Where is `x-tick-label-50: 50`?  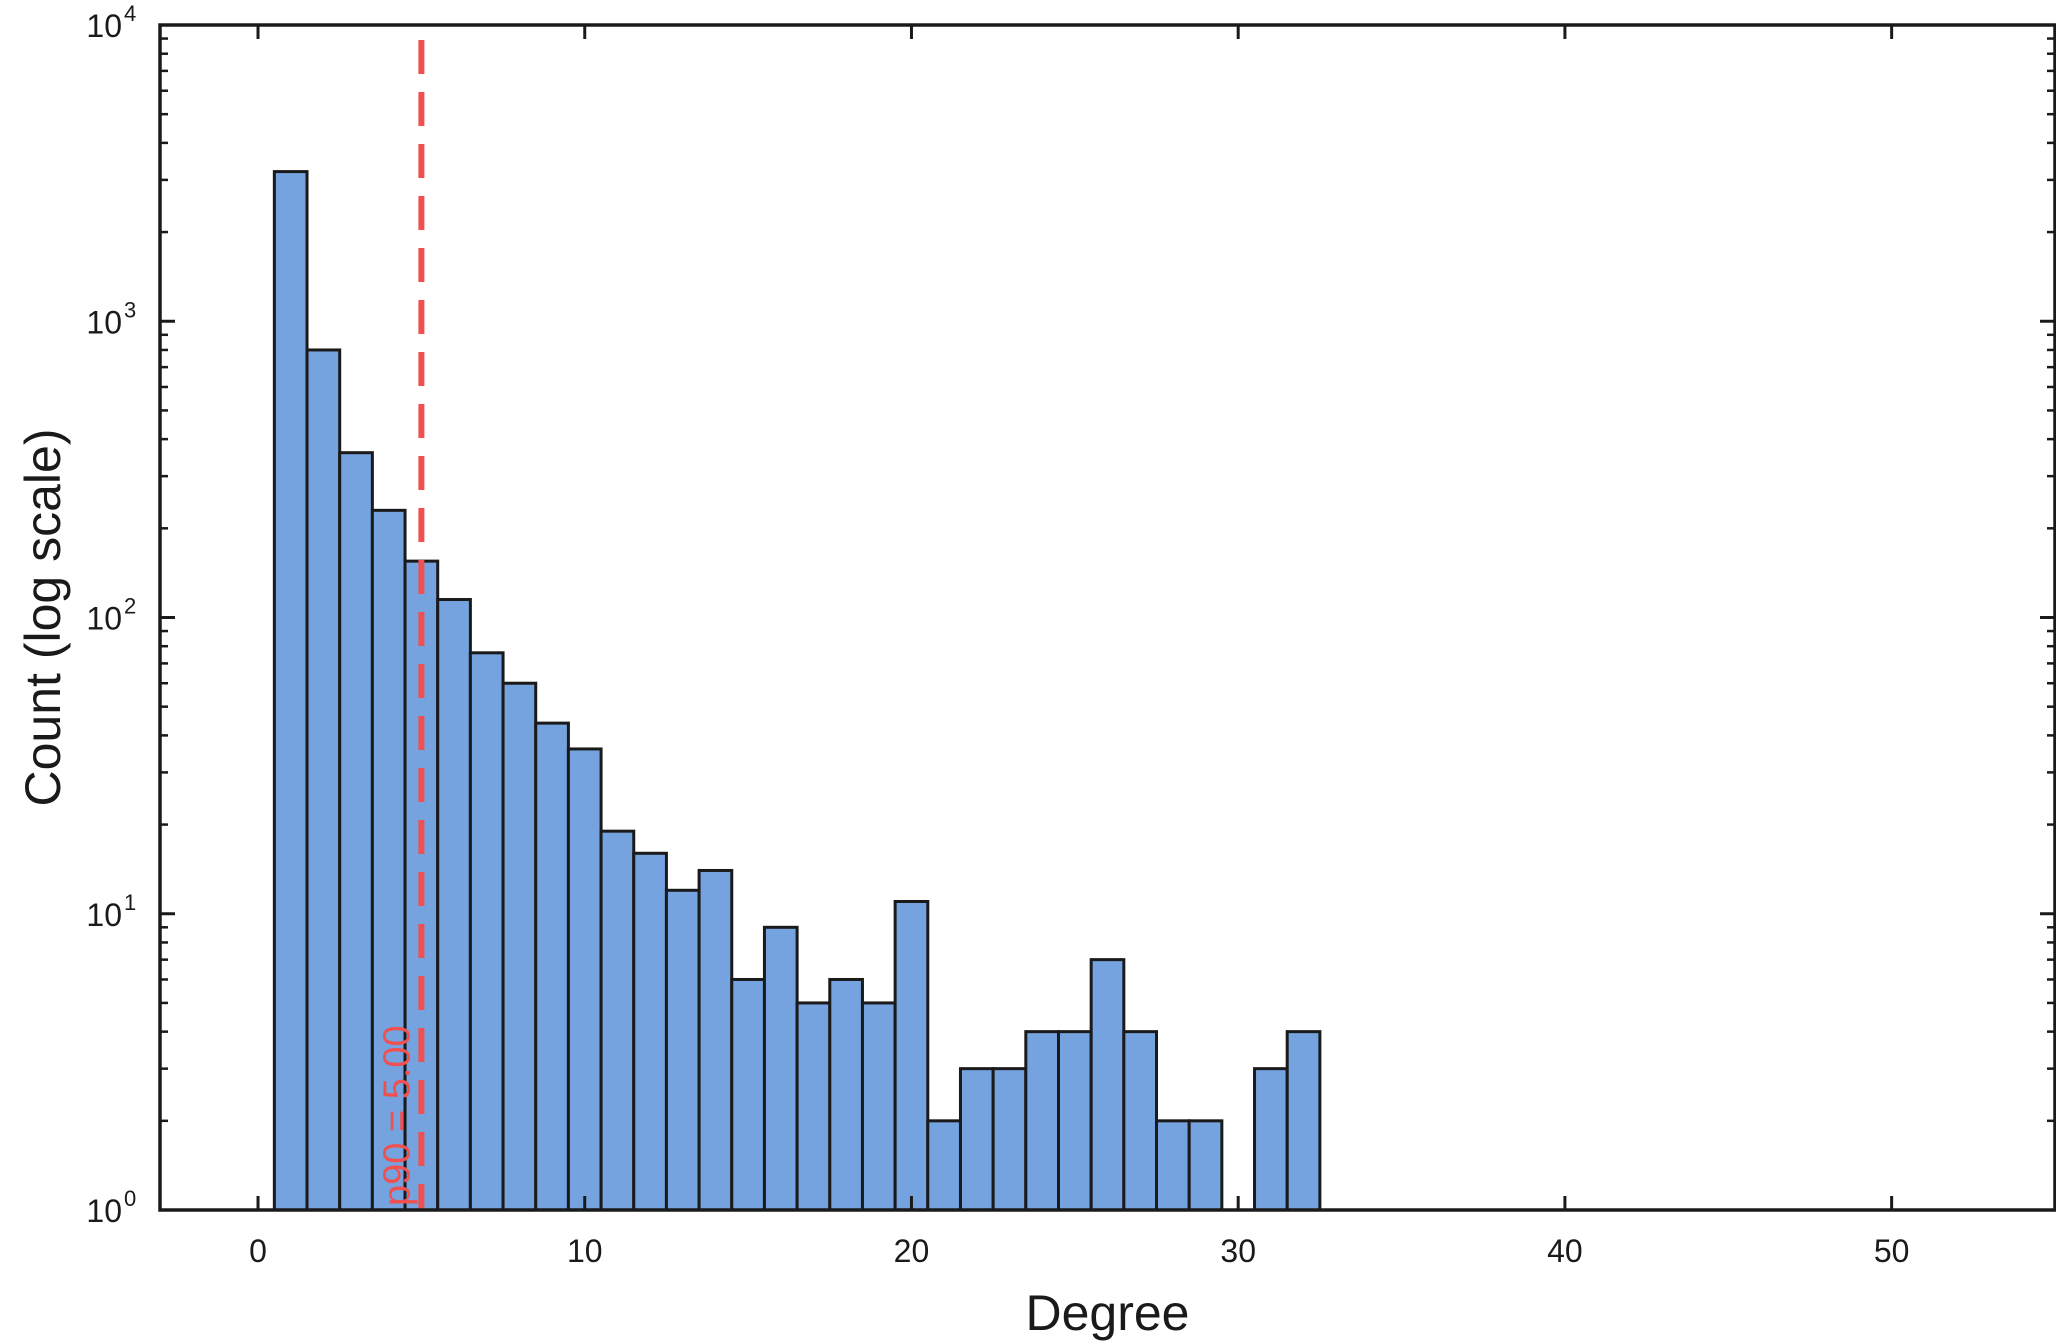
x-tick-label-50: 50 is located at coordinates (1892, 1251).